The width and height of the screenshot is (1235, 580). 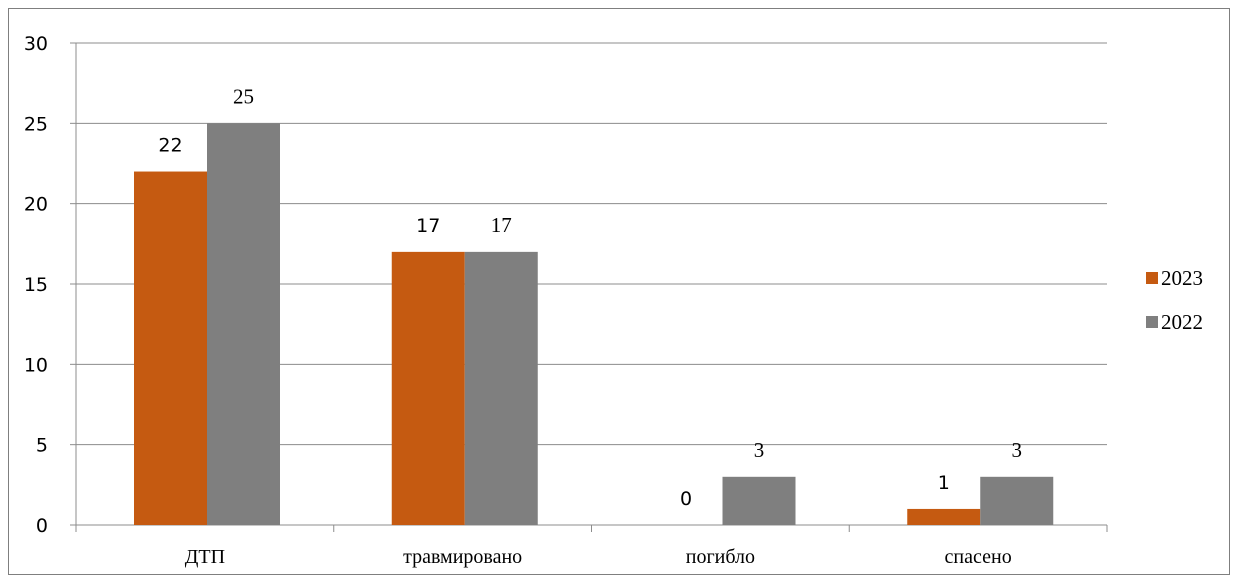 I want to click on legend-item-2022: 2022, so click(x=1174, y=322).